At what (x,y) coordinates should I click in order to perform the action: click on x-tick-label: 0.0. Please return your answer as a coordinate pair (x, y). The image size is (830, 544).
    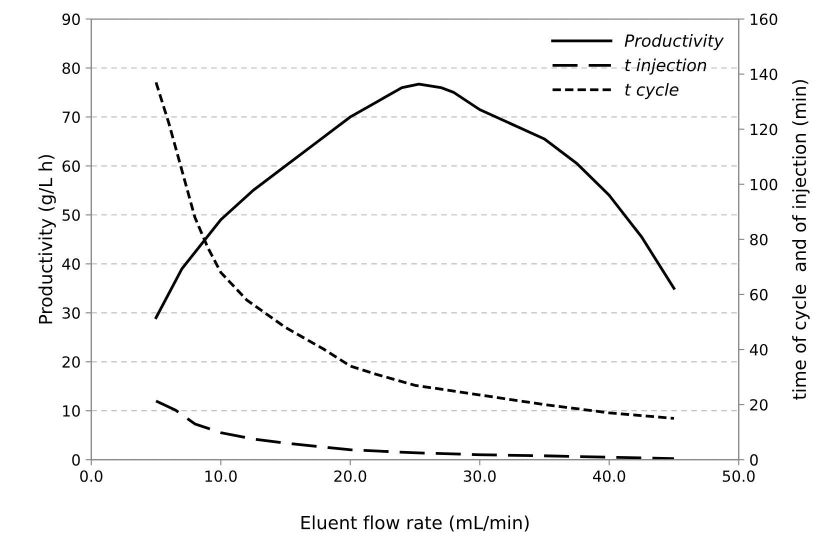
    Looking at the image, I should click on (91, 476).